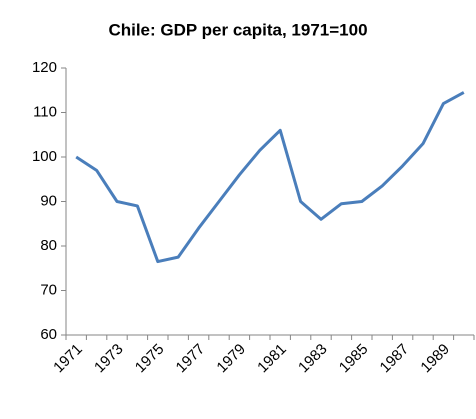 This screenshot has width=476, height=419. What do you see at coordinates (44, 67) in the screenshot?
I see `y-tick-label: 120` at bounding box center [44, 67].